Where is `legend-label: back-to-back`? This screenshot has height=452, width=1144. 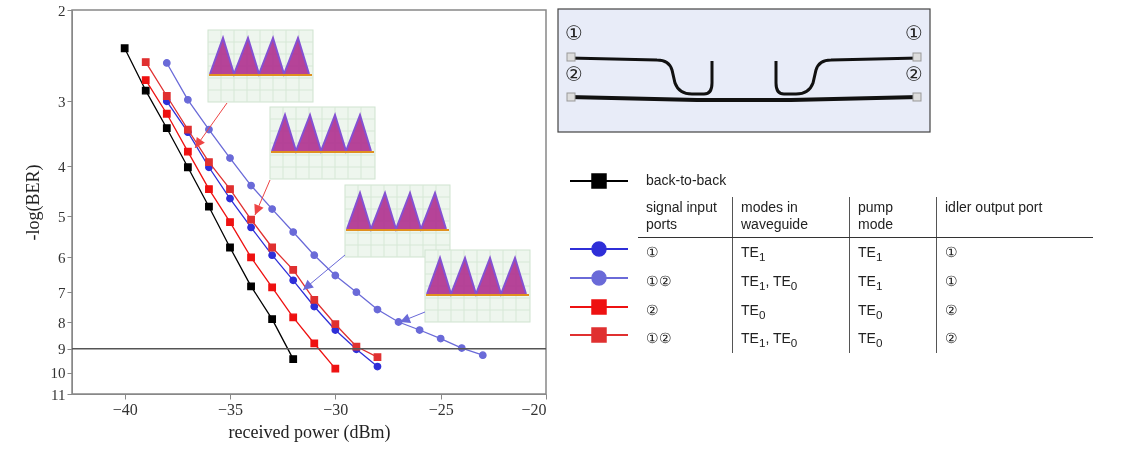 legend-label: back-to-back is located at coordinates (686, 180).